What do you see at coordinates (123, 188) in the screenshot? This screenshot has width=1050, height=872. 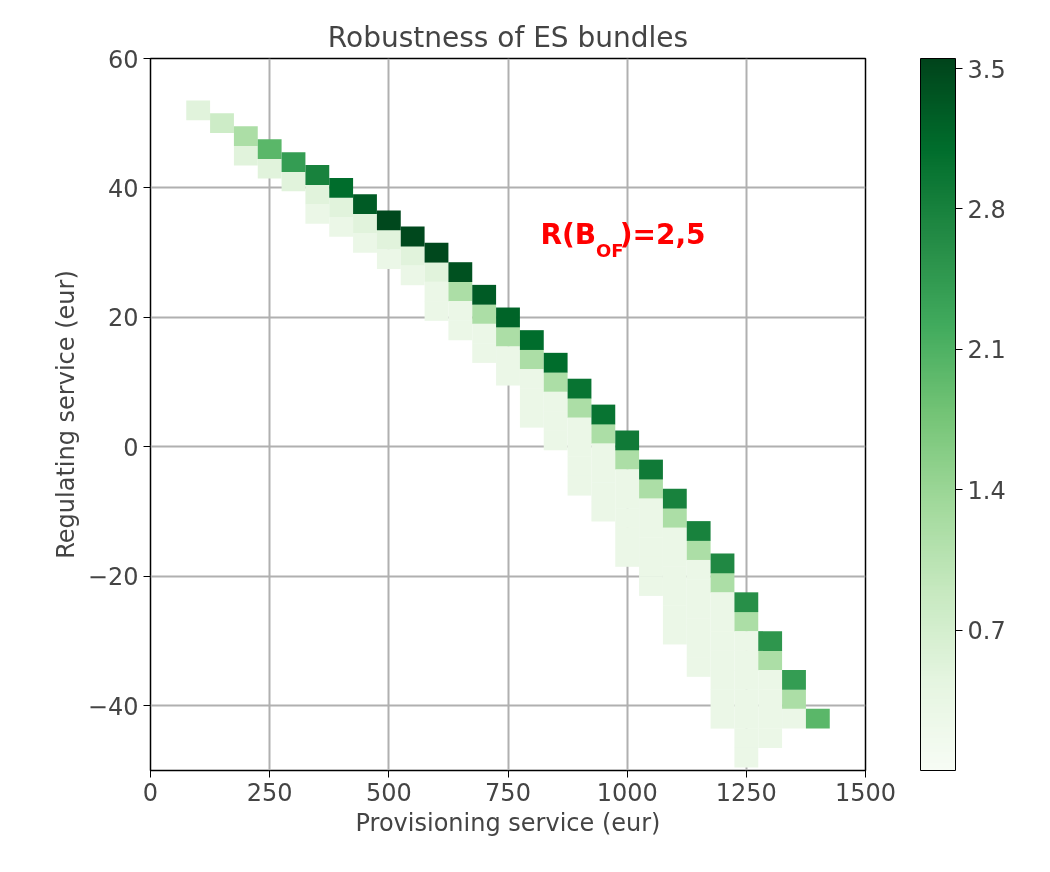 I see `y-tick-label: 40` at bounding box center [123, 188].